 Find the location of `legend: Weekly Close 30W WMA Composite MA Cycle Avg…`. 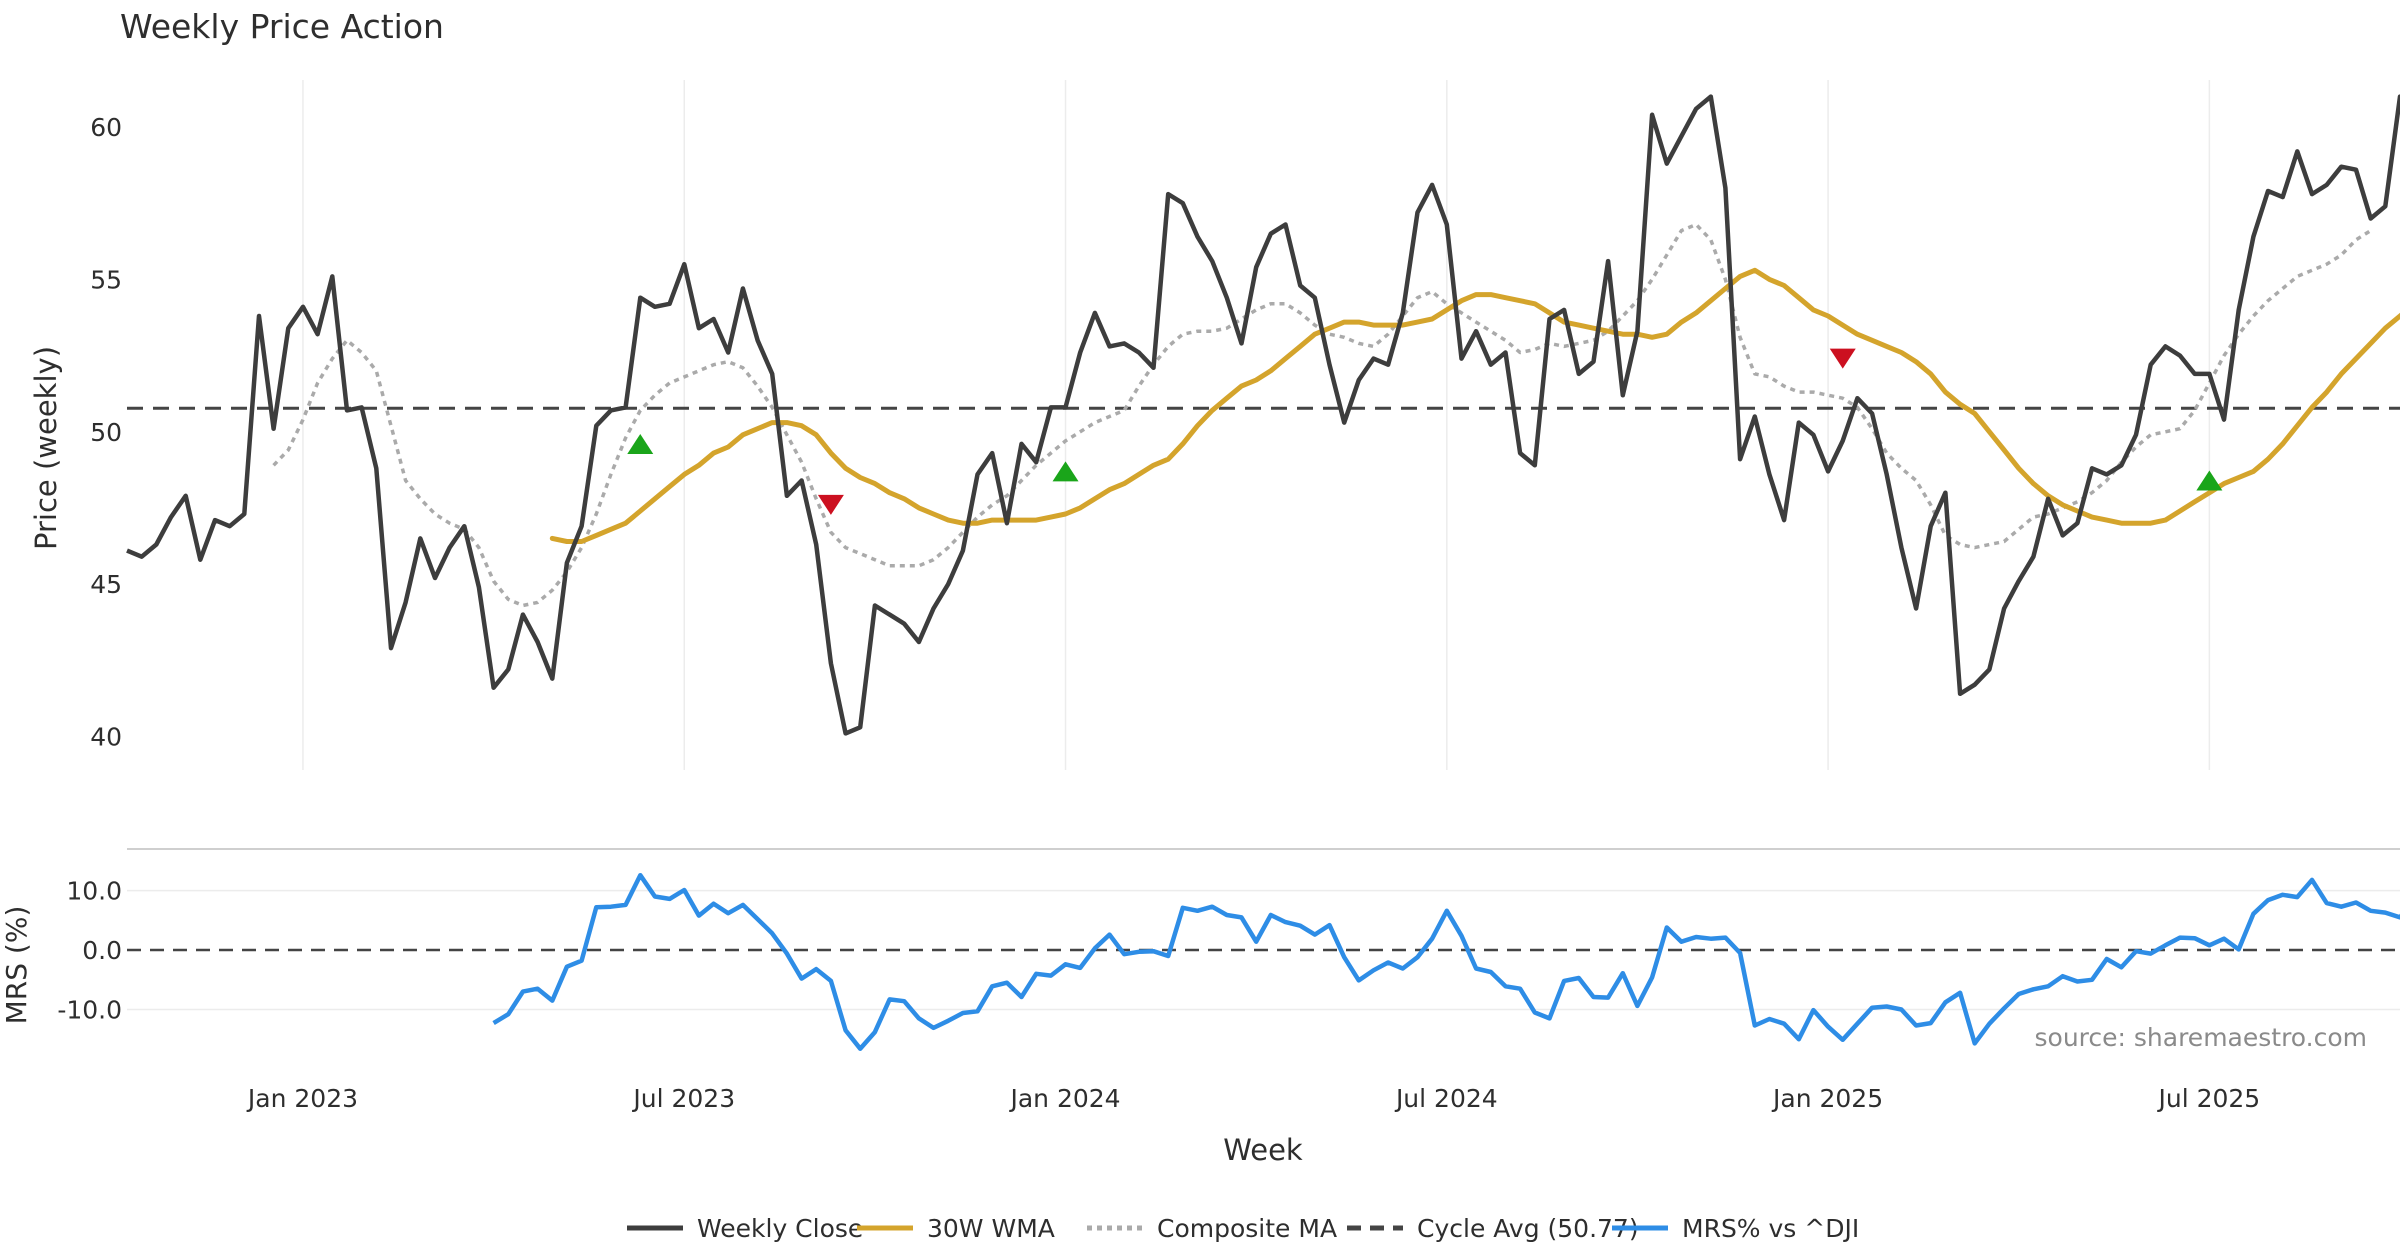

legend: Weekly Close 30W WMA Composite MA Cycle Avg… is located at coordinates (1243, 1228).